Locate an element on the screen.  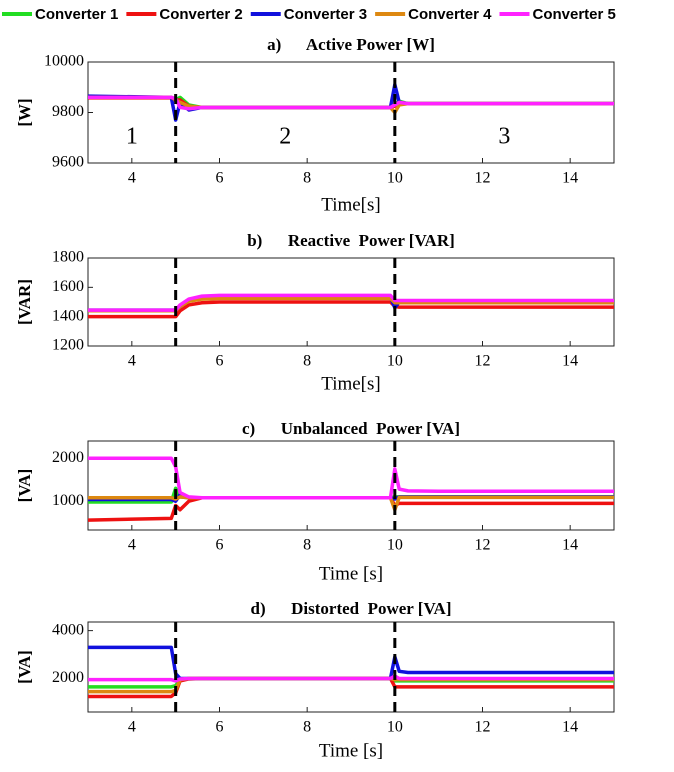
y-tick-label: 9800 is located at coordinates (68, 111).